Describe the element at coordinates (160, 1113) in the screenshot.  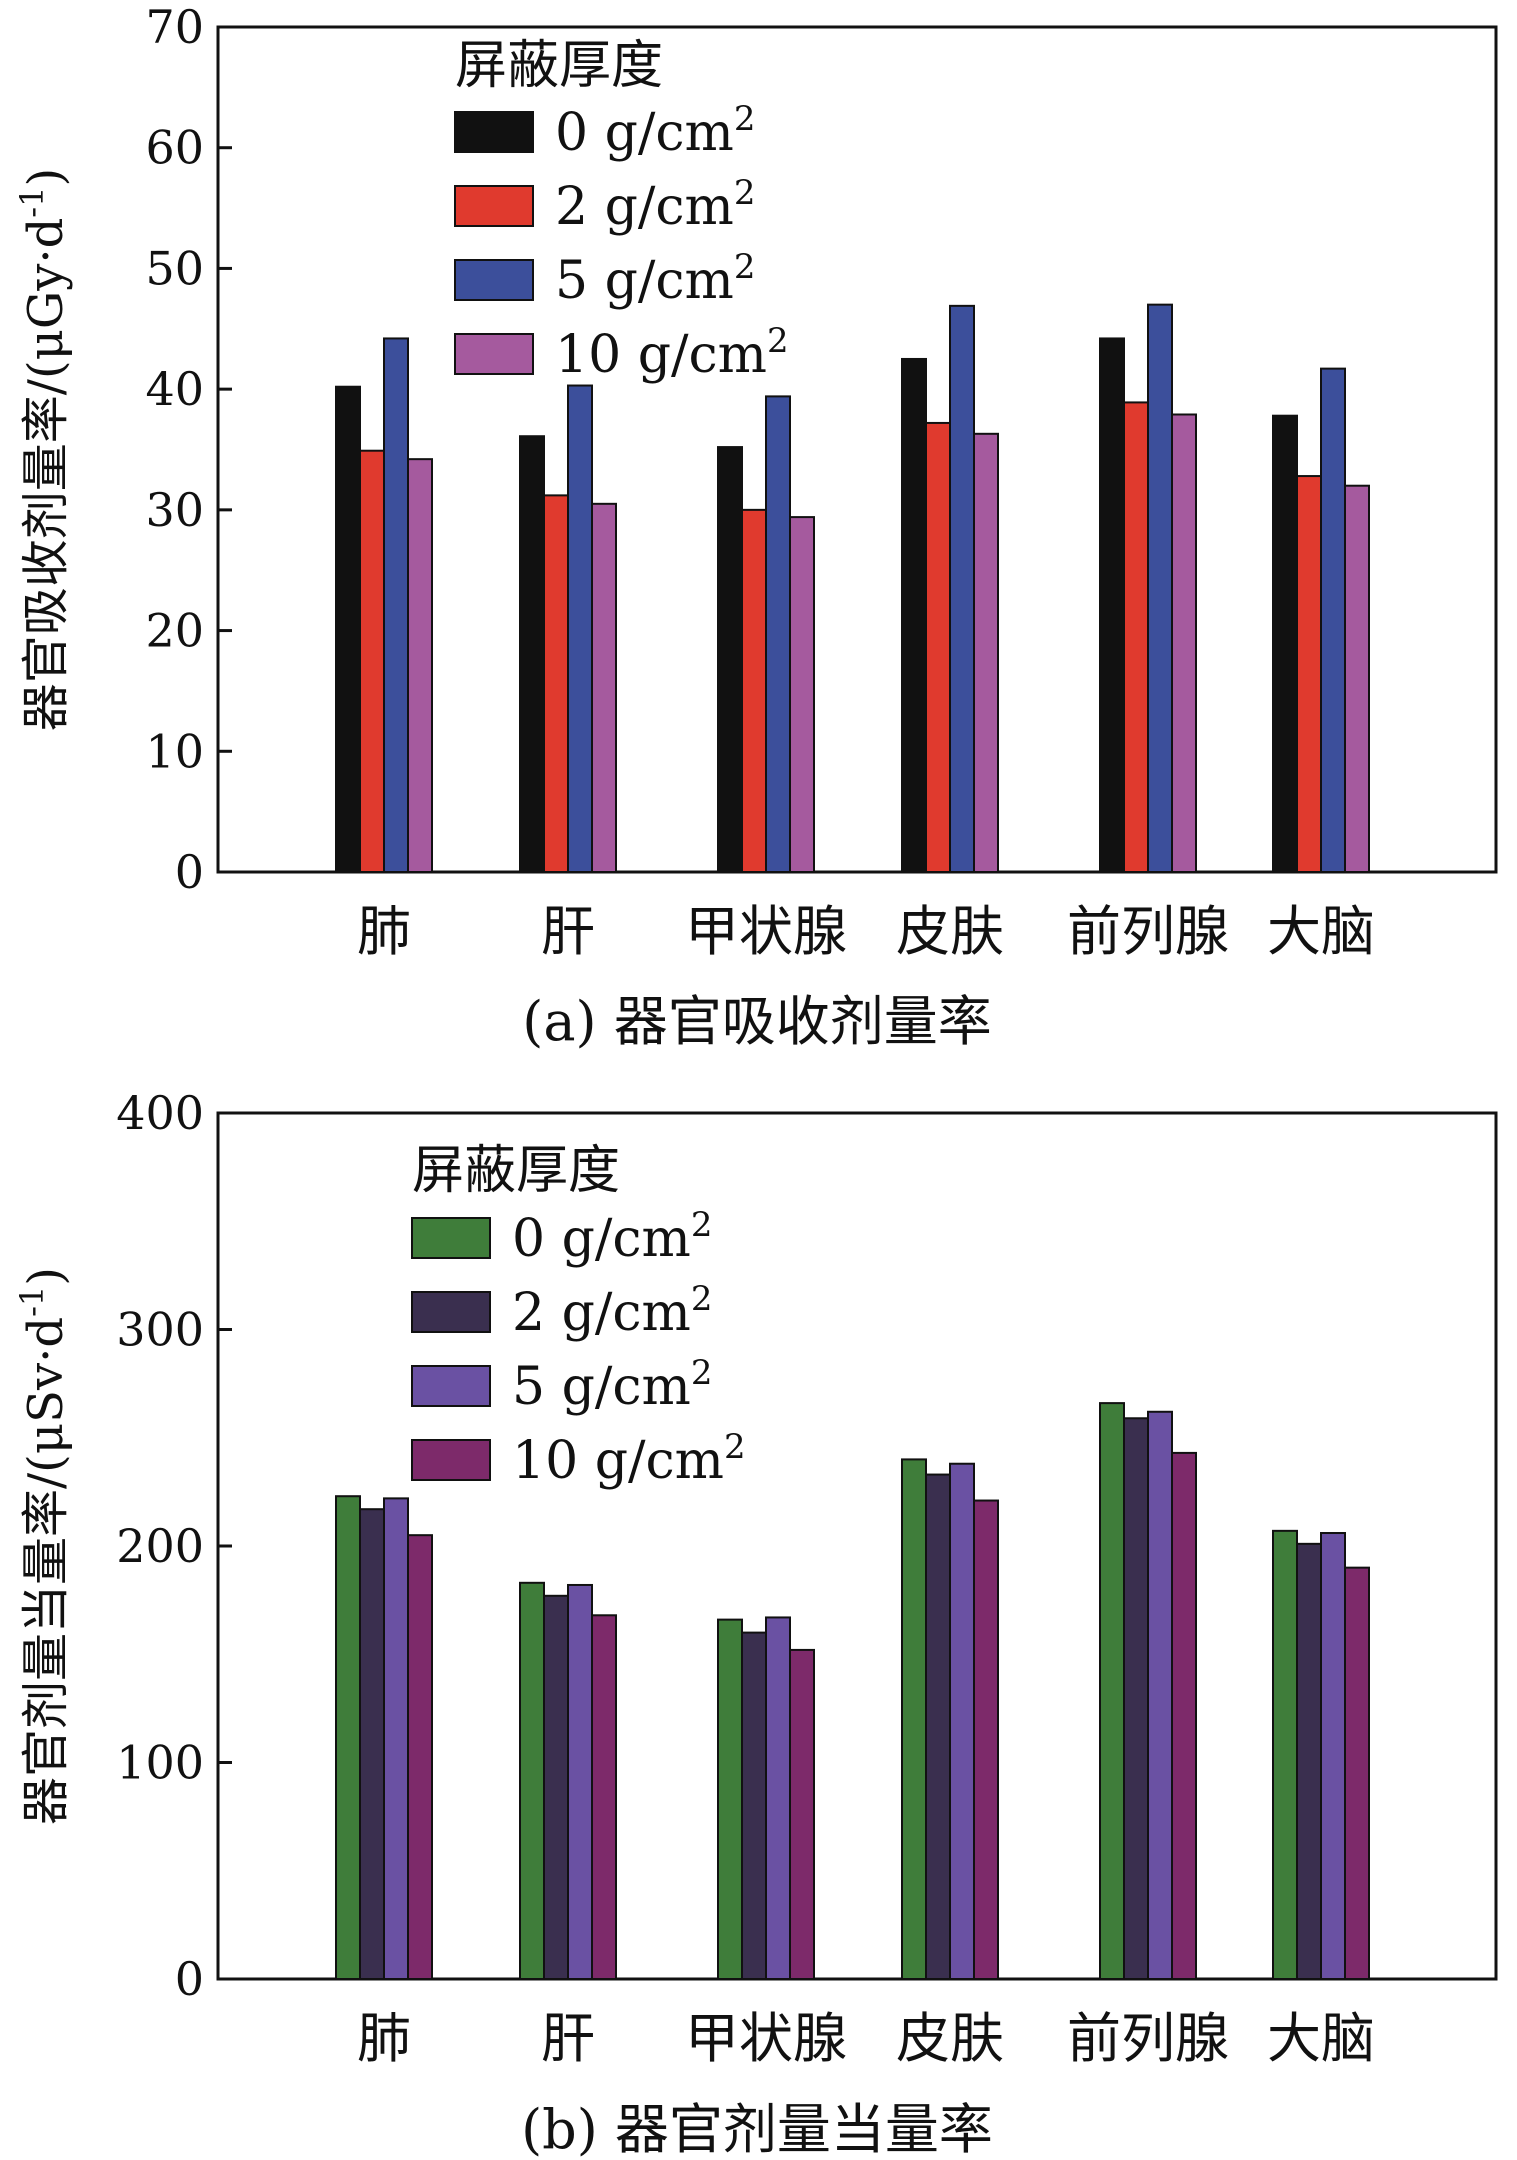
I see `y-tick-label: 400` at that location.